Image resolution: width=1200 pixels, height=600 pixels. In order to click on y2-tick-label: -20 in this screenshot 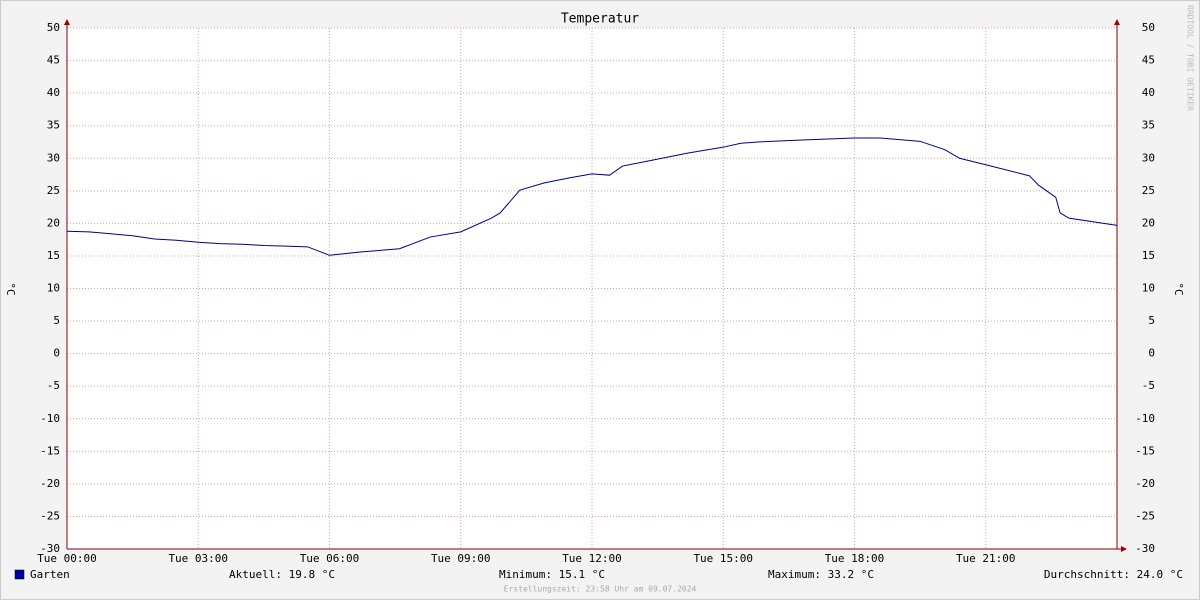, I will do `click(1145, 483)`.